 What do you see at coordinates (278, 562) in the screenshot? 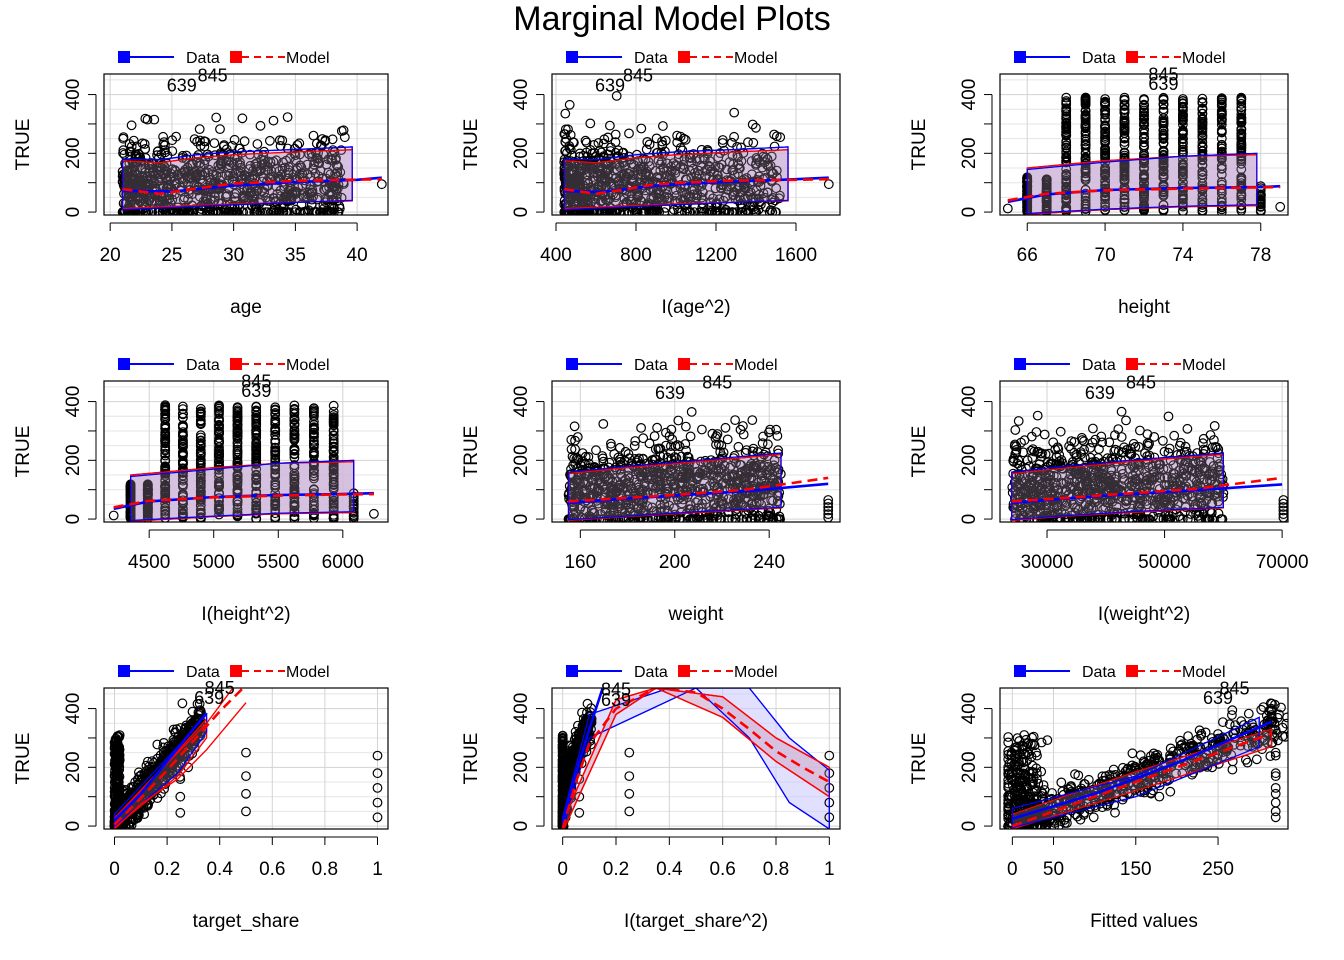
I see `x-tick-label: 5500` at bounding box center [278, 562].